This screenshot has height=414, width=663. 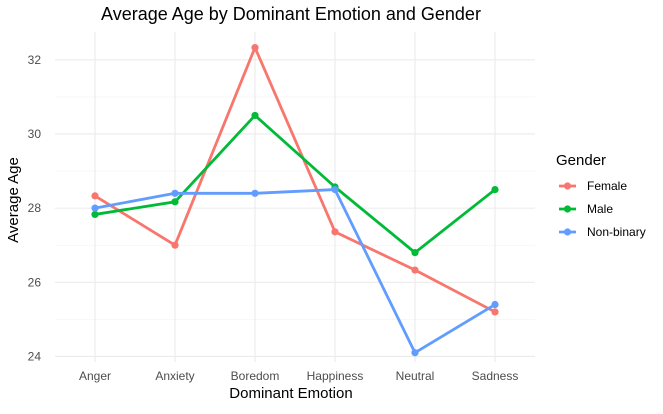 What do you see at coordinates (586, 209) in the screenshot?
I see `legend-item: Male` at bounding box center [586, 209].